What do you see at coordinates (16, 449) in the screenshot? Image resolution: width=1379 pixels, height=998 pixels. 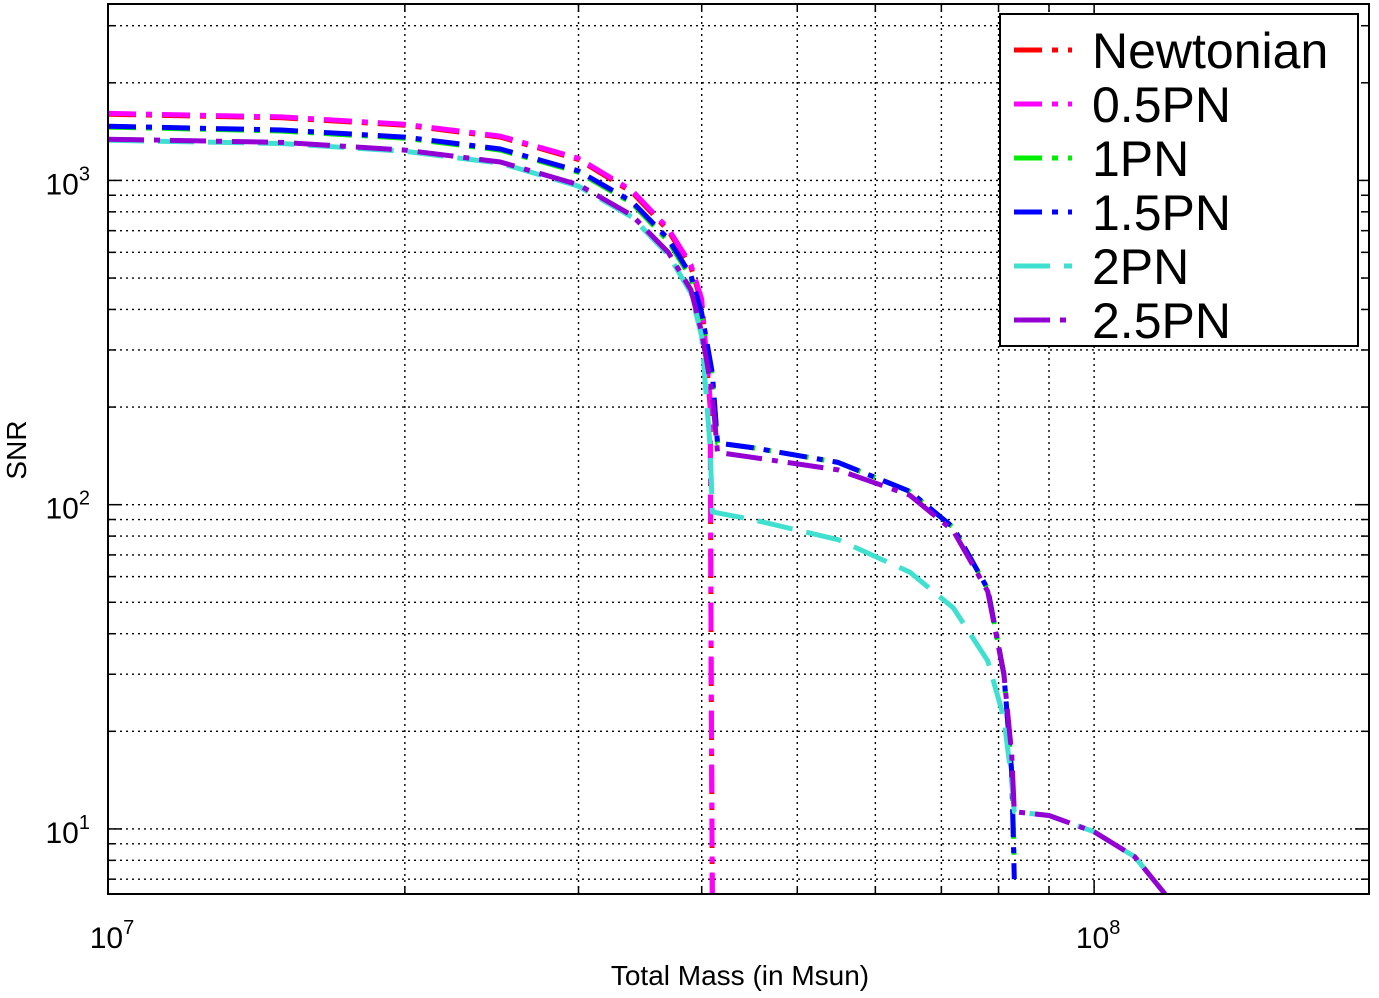 I see `y-axis-label: SNR` at bounding box center [16, 449].